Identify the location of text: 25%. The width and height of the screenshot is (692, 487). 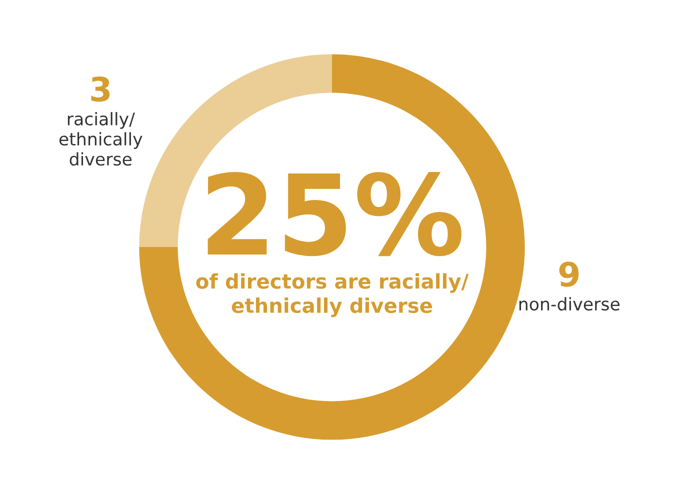
(335, 214).